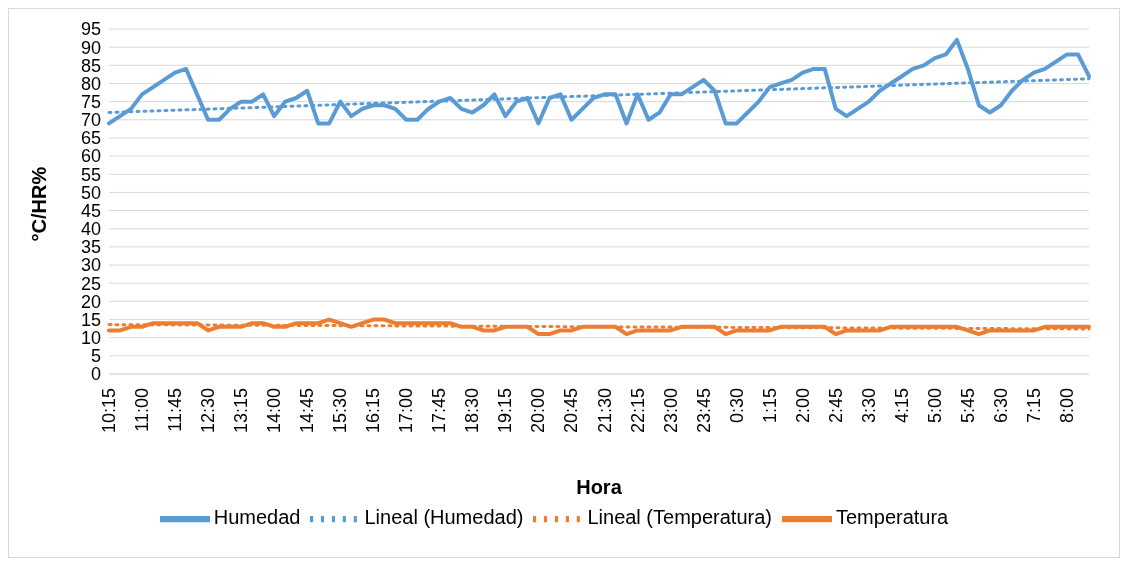 The image size is (1132, 566). I want to click on y-tick-label: 55, so click(90, 174).